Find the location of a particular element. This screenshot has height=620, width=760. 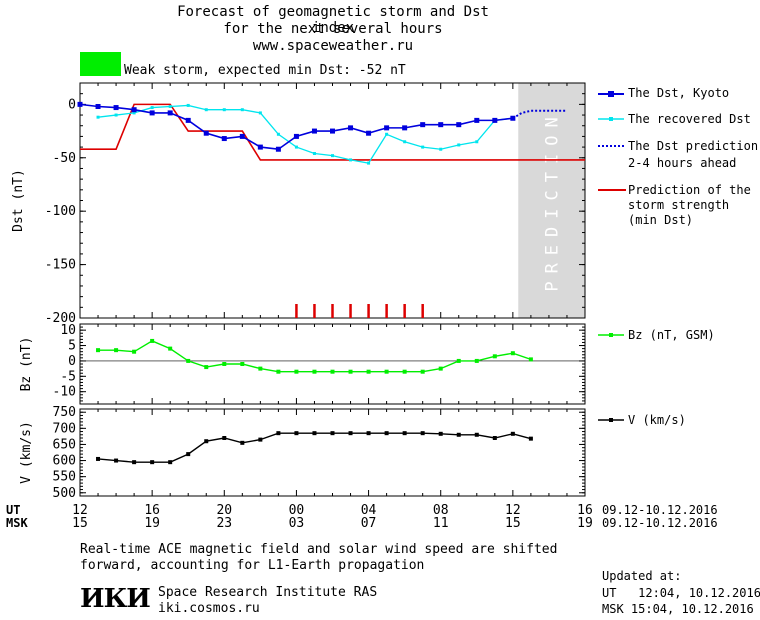

legend-dst-recovered: The recovered Dst is located at coordinates (689, 119).